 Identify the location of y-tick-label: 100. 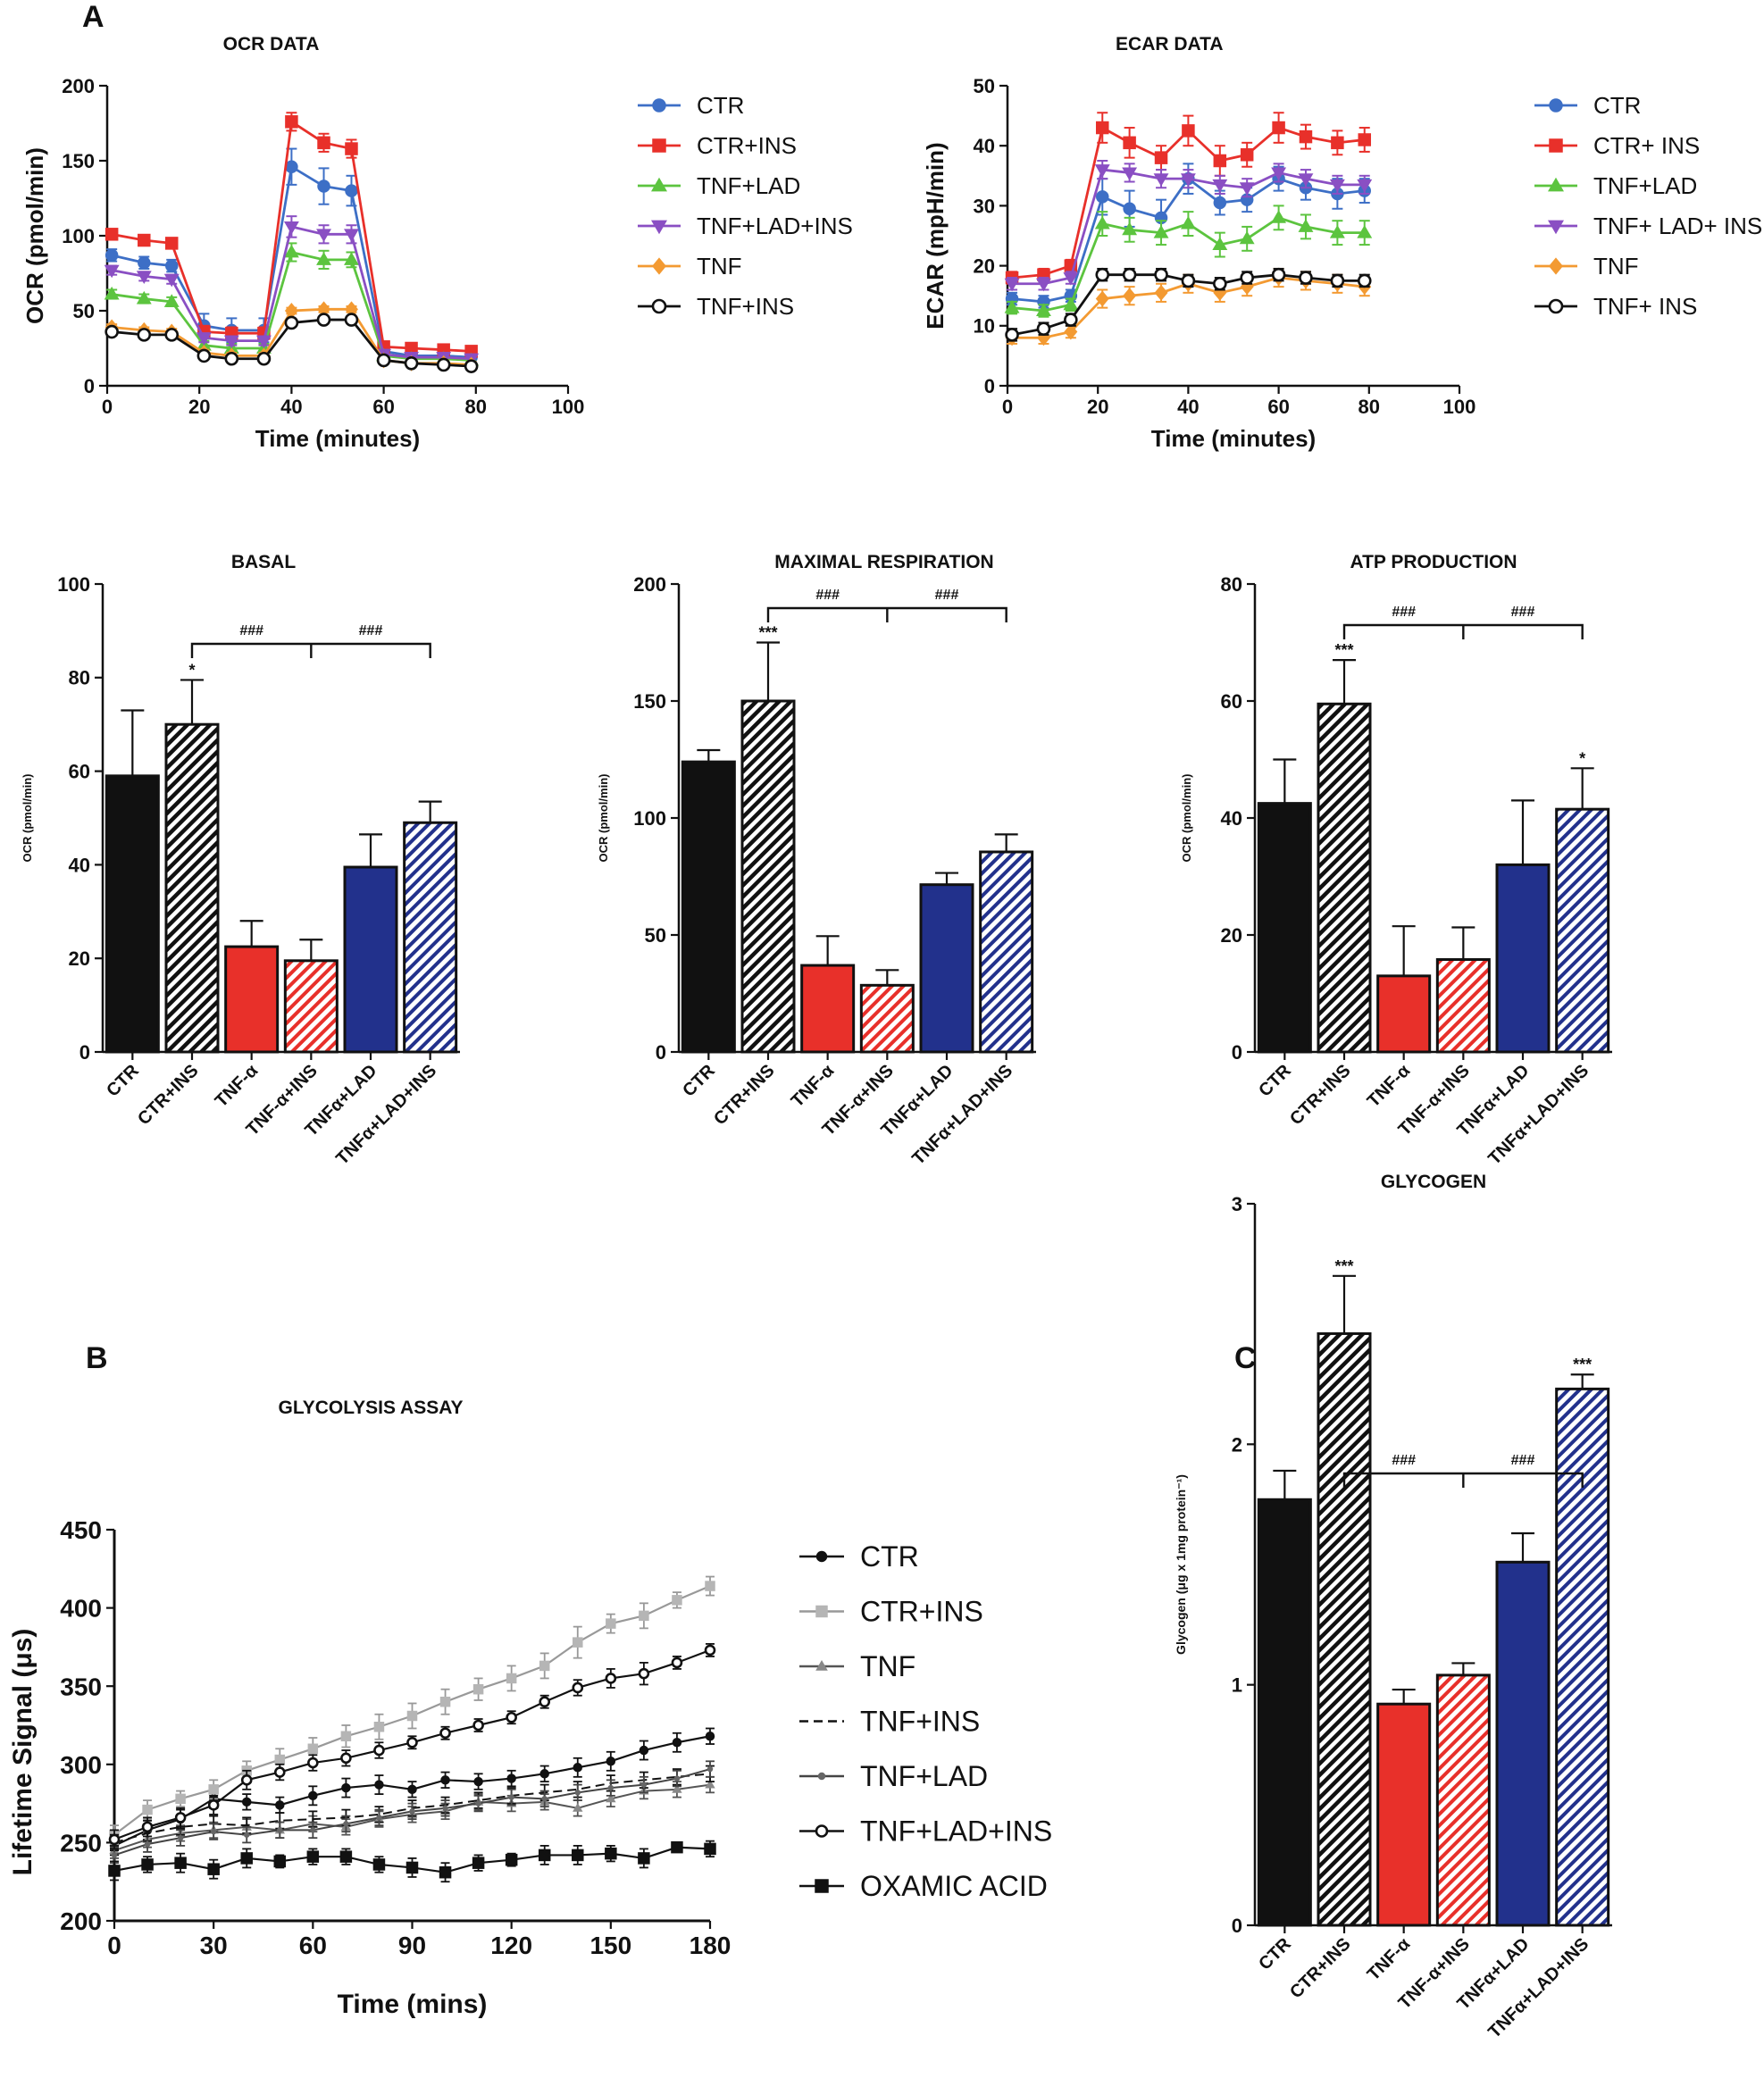
(73, 584).